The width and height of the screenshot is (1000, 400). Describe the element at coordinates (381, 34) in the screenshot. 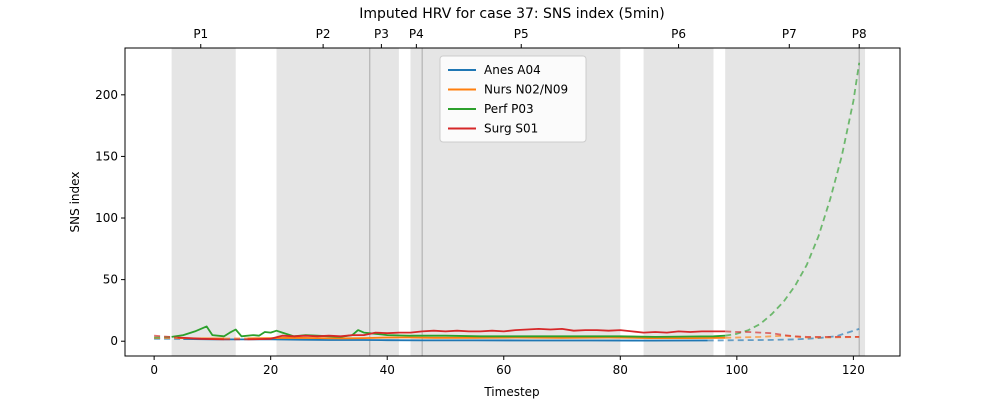

I see `phase-tick-label-P3: P3` at that location.